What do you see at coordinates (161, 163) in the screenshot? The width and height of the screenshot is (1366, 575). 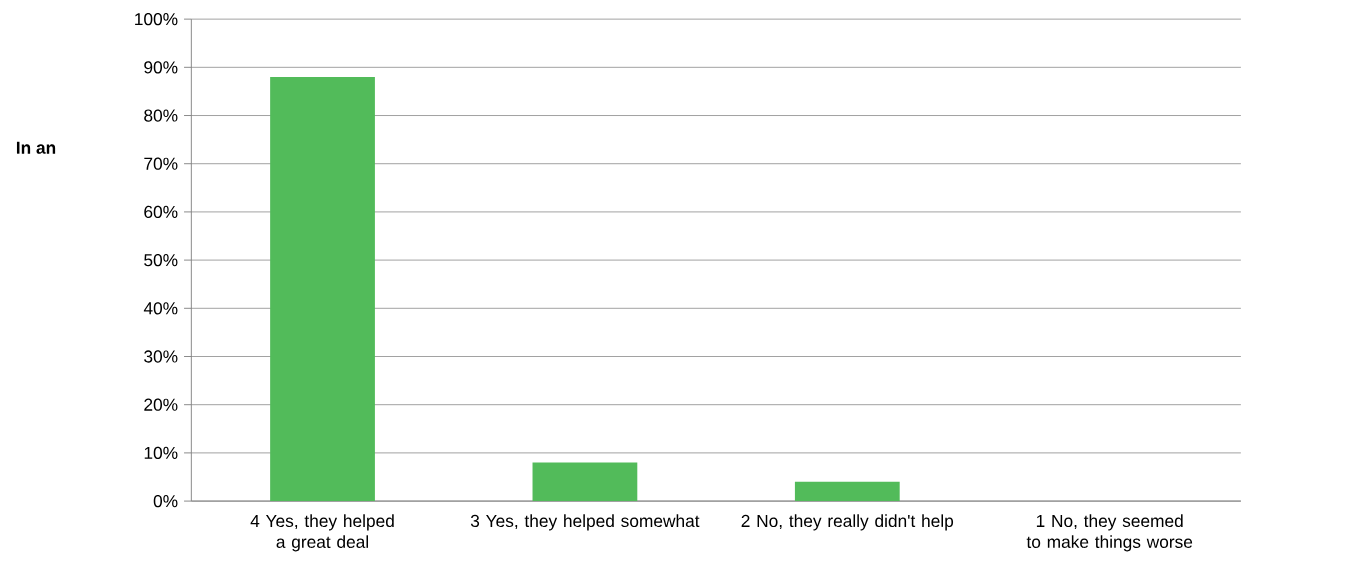 I see `y-tick-label: 70%` at bounding box center [161, 163].